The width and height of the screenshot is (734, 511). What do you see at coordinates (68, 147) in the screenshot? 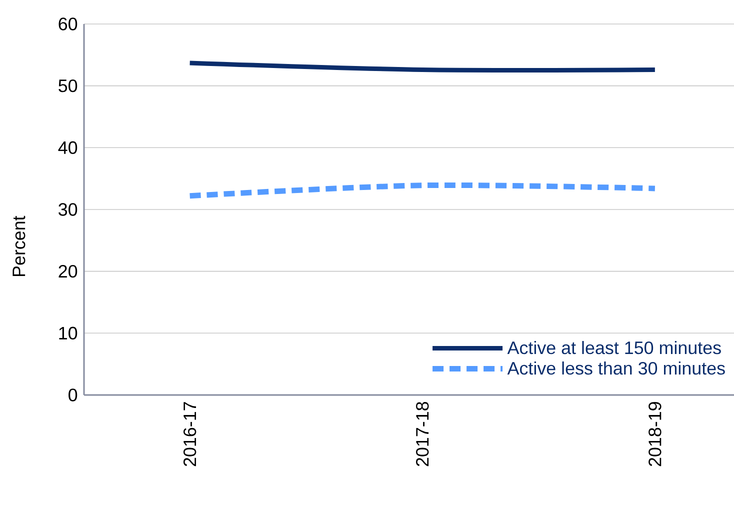
I see `y-tick-label: 40` at bounding box center [68, 147].